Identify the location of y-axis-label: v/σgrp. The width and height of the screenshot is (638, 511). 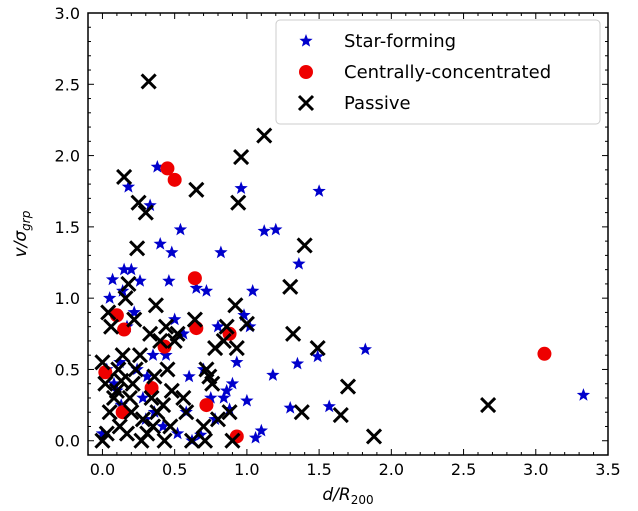
(22, 233).